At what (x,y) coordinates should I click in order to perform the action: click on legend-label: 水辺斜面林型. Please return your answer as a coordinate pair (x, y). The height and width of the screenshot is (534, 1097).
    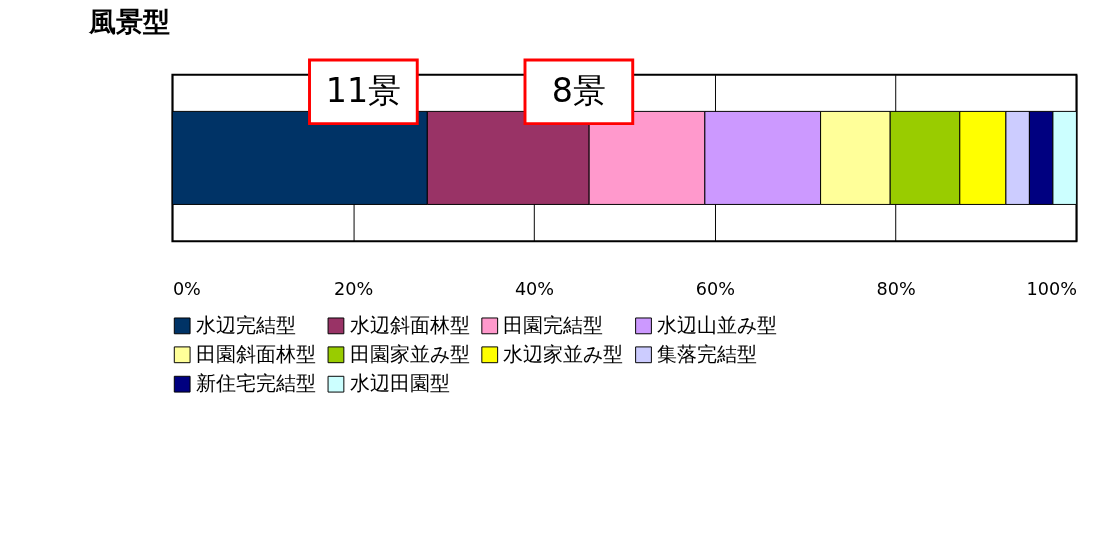
    Looking at the image, I should click on (409, 325).